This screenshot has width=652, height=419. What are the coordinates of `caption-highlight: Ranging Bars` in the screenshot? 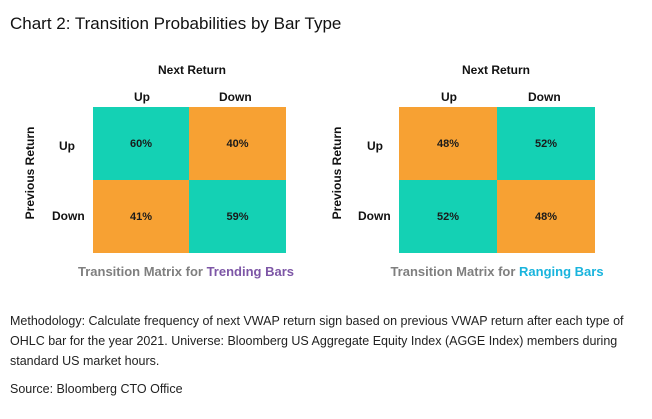 It's located at (561, 271).